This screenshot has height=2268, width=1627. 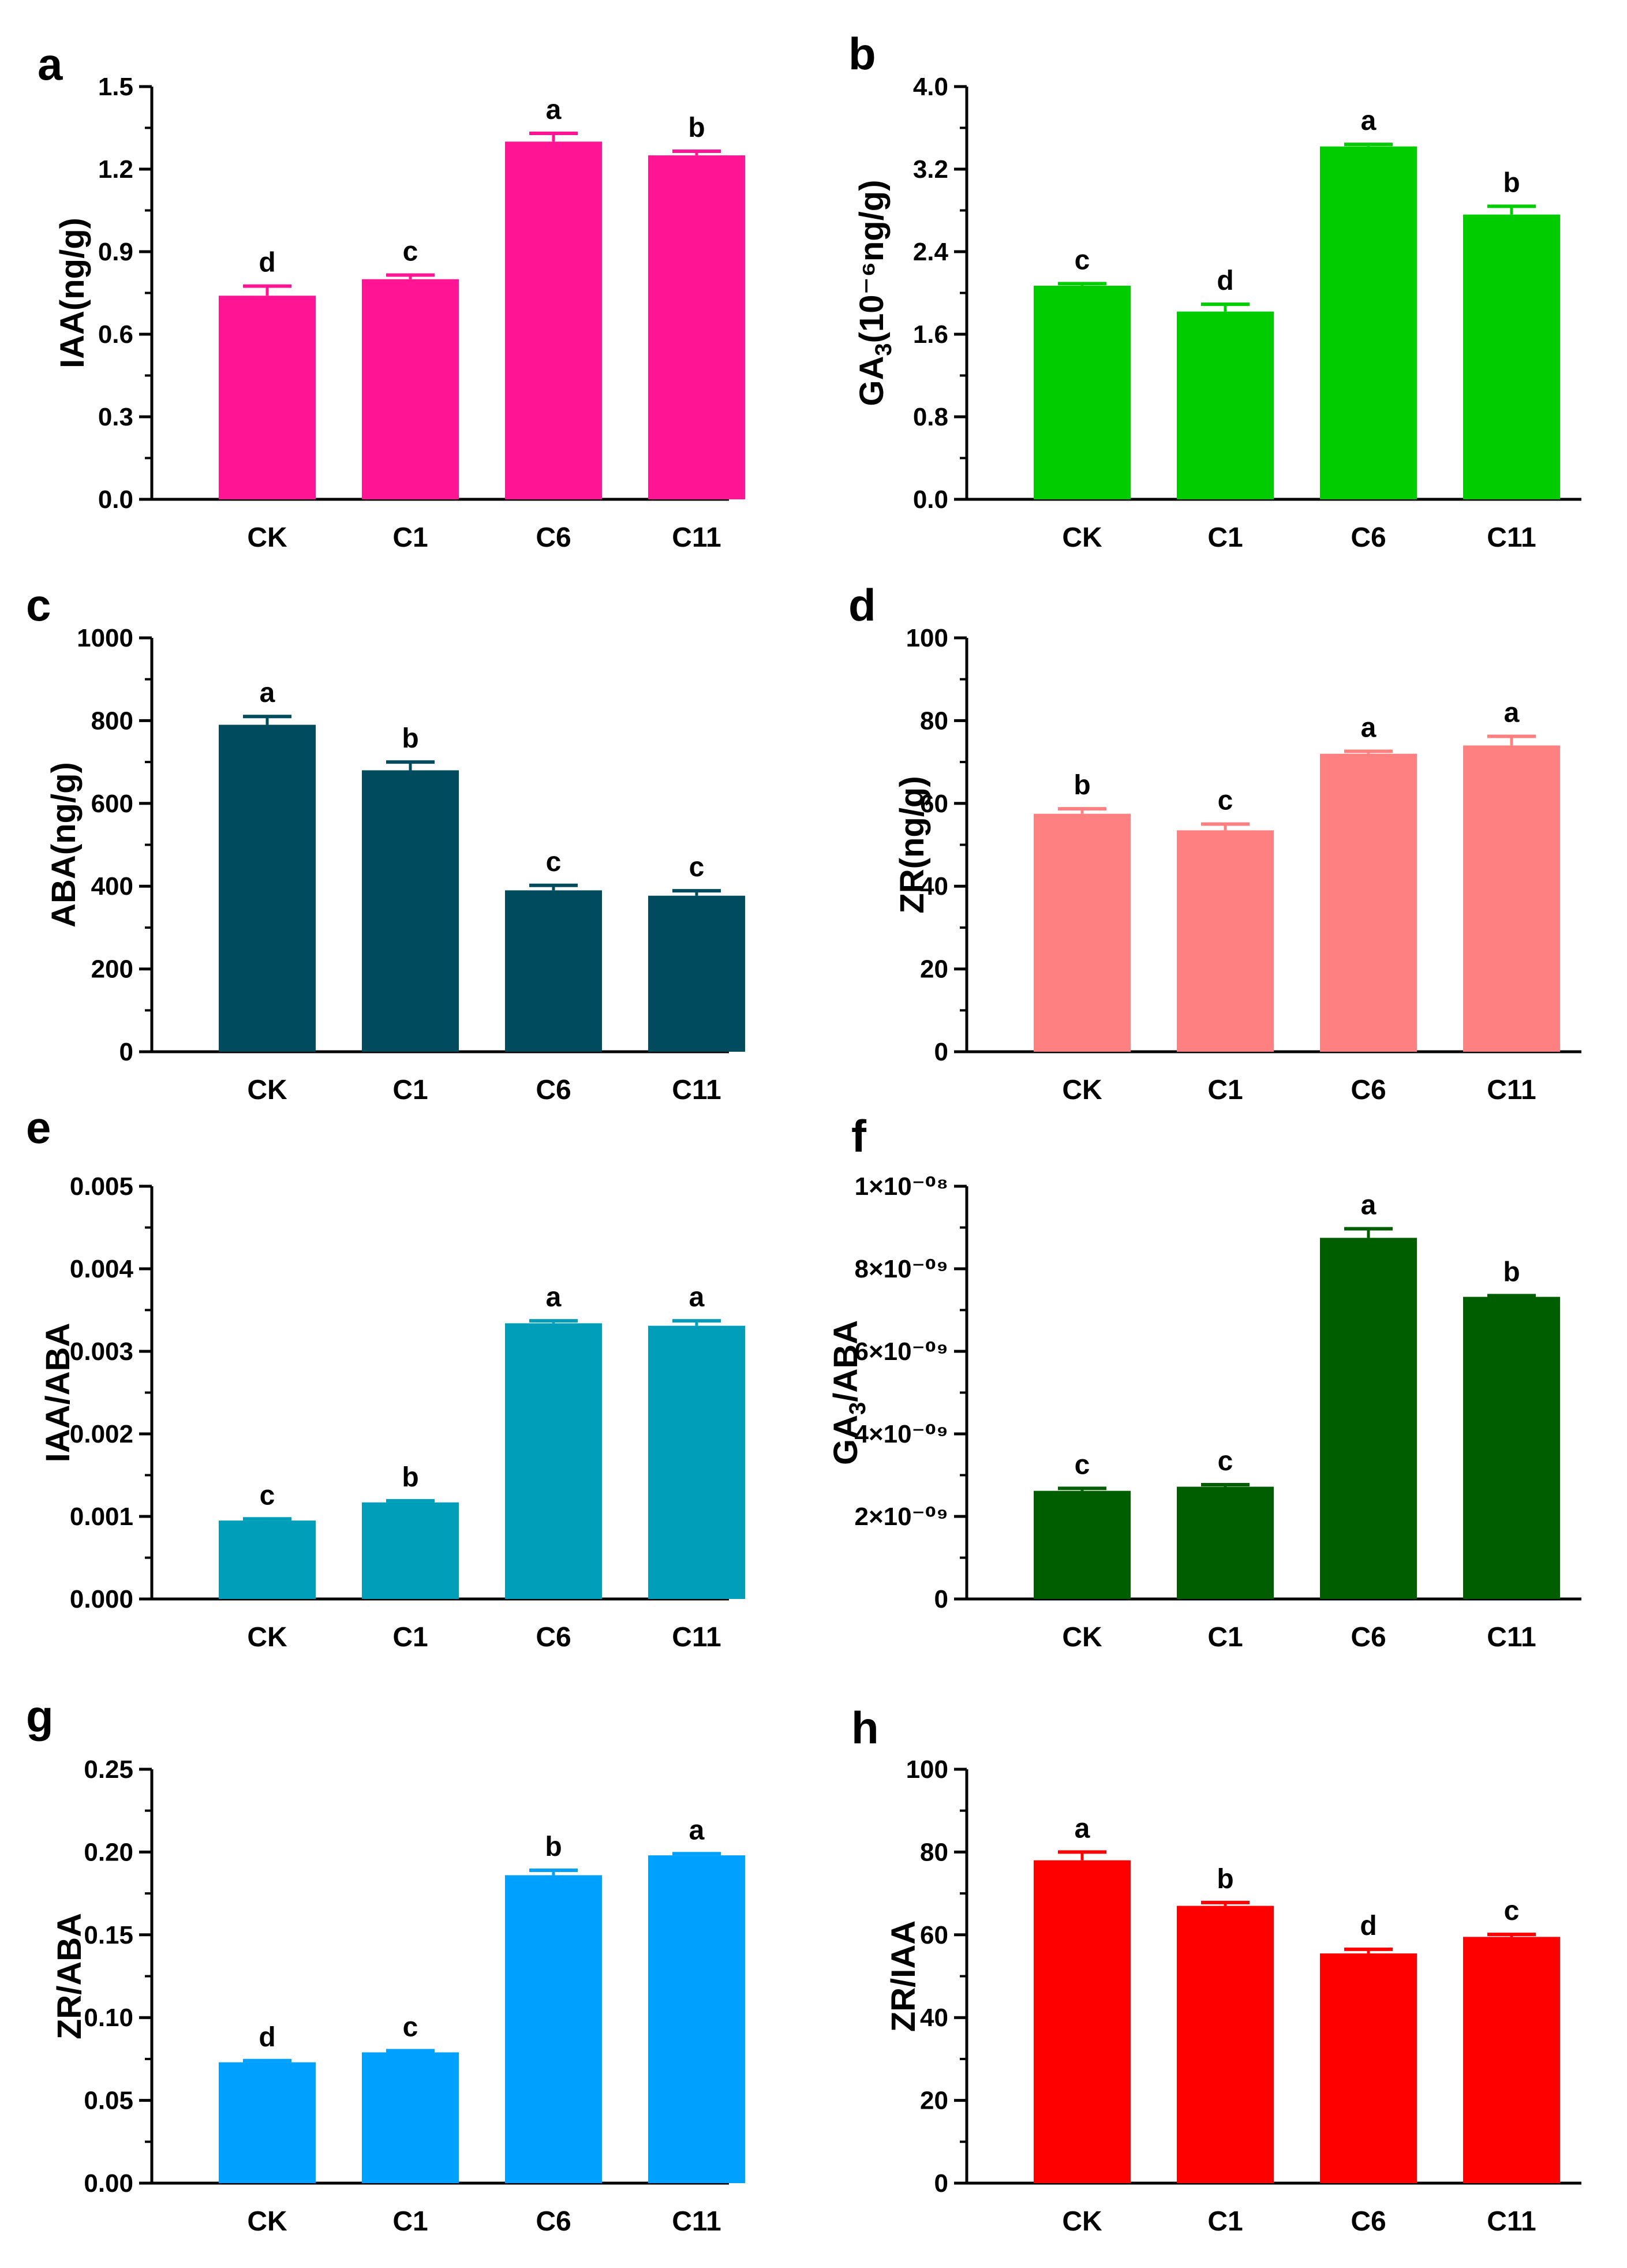 I want to click on panel-label: d, so click(x=862, y=605).